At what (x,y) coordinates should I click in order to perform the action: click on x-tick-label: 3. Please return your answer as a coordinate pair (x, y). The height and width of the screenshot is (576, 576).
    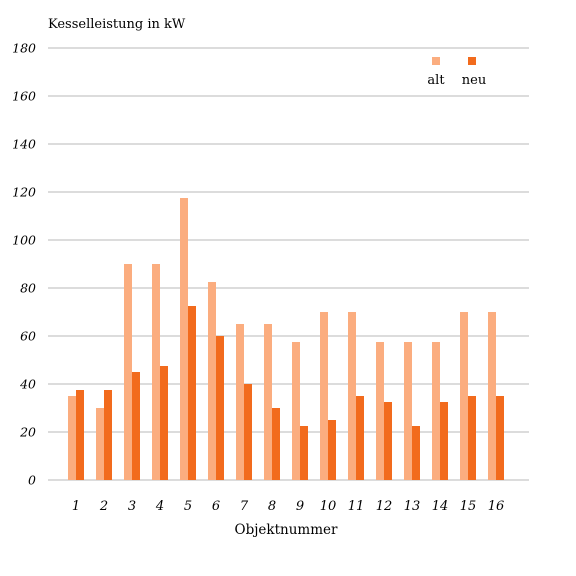
    Looking at the image, I should click on (132, 506).